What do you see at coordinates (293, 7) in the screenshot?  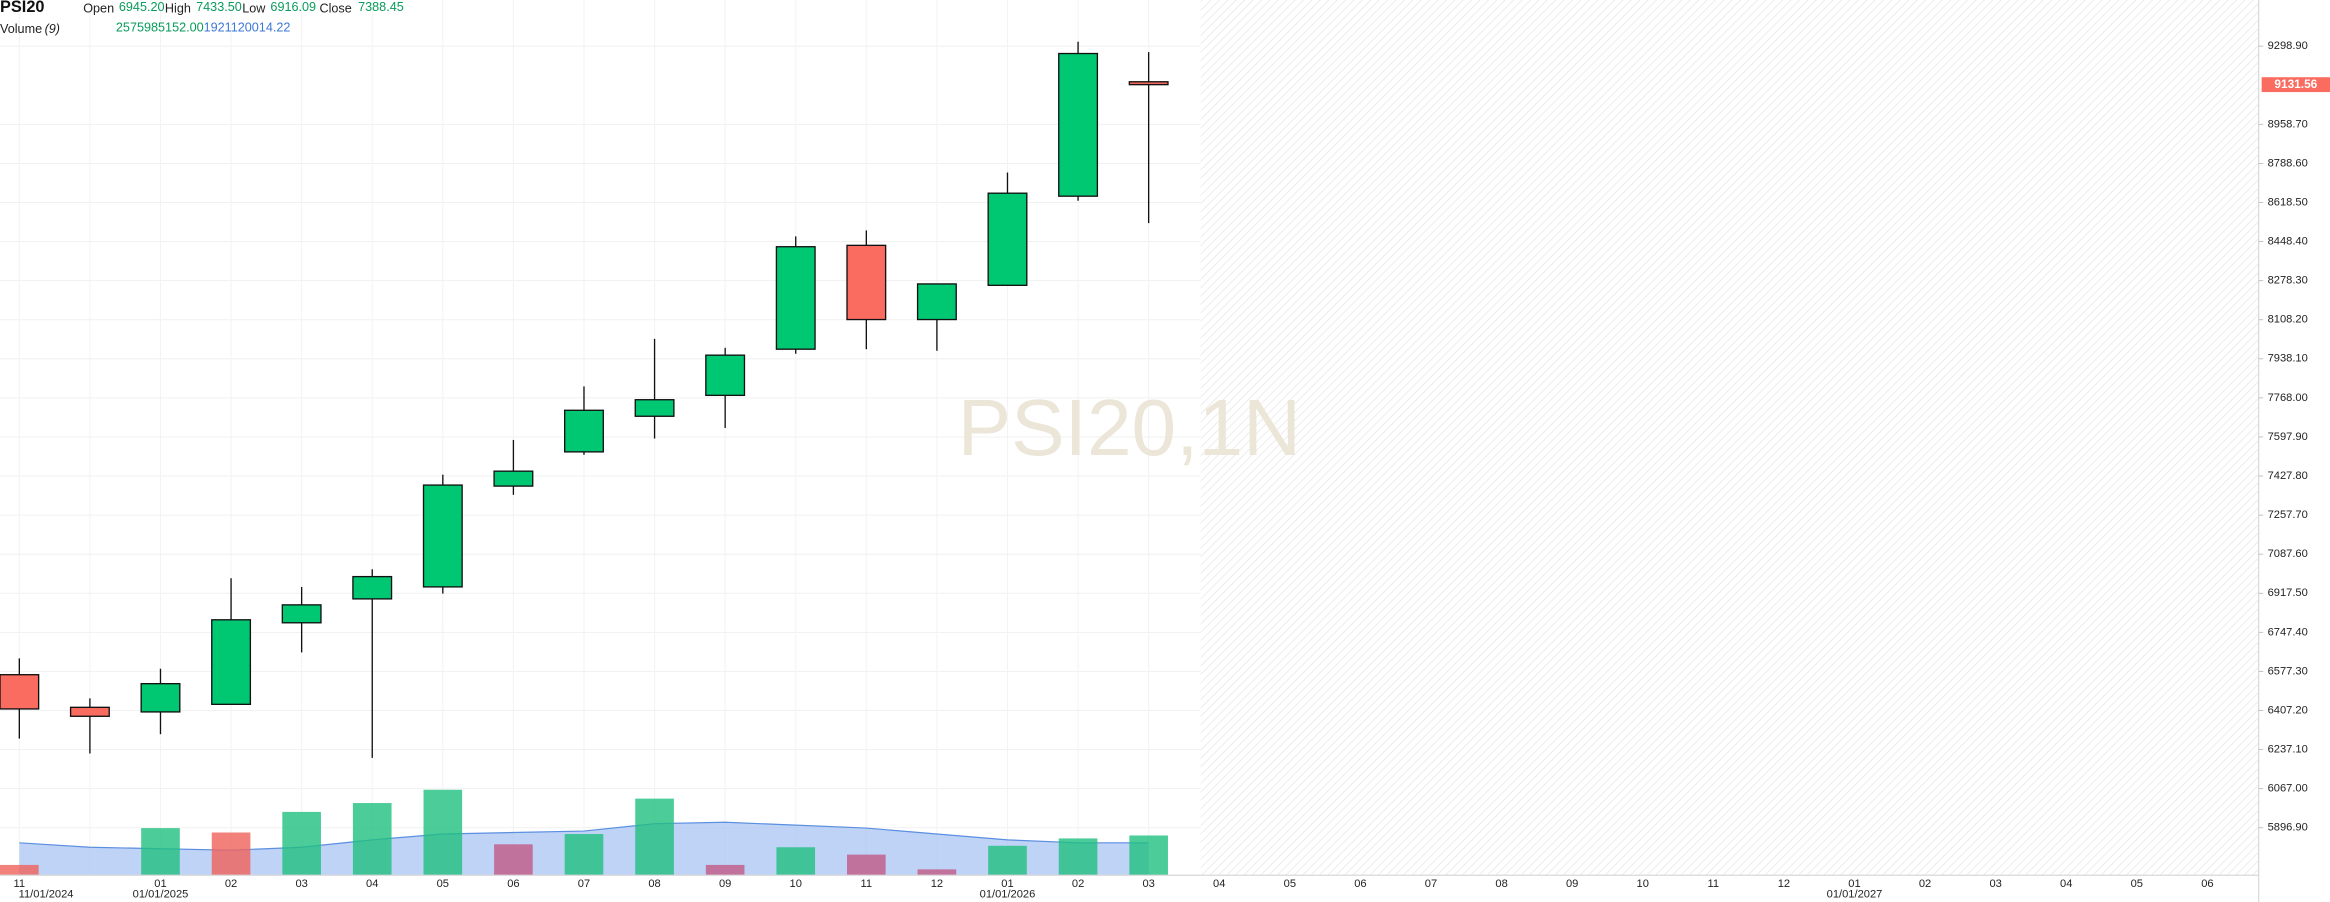 I see `ohlc-value: 6916.09` at bounding box center [293, 7].